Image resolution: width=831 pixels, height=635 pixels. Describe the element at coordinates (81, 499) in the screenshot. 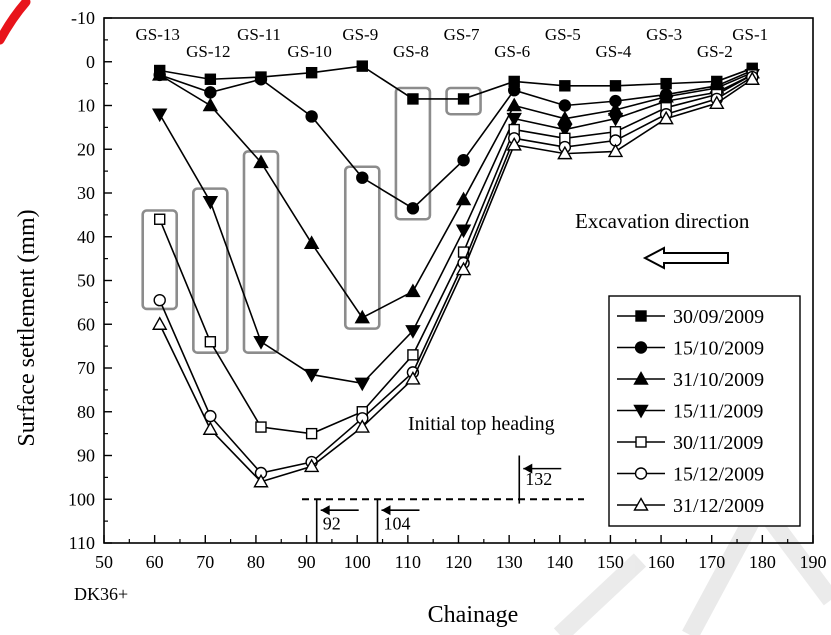

I see `y-tick-label: 100` at that location.